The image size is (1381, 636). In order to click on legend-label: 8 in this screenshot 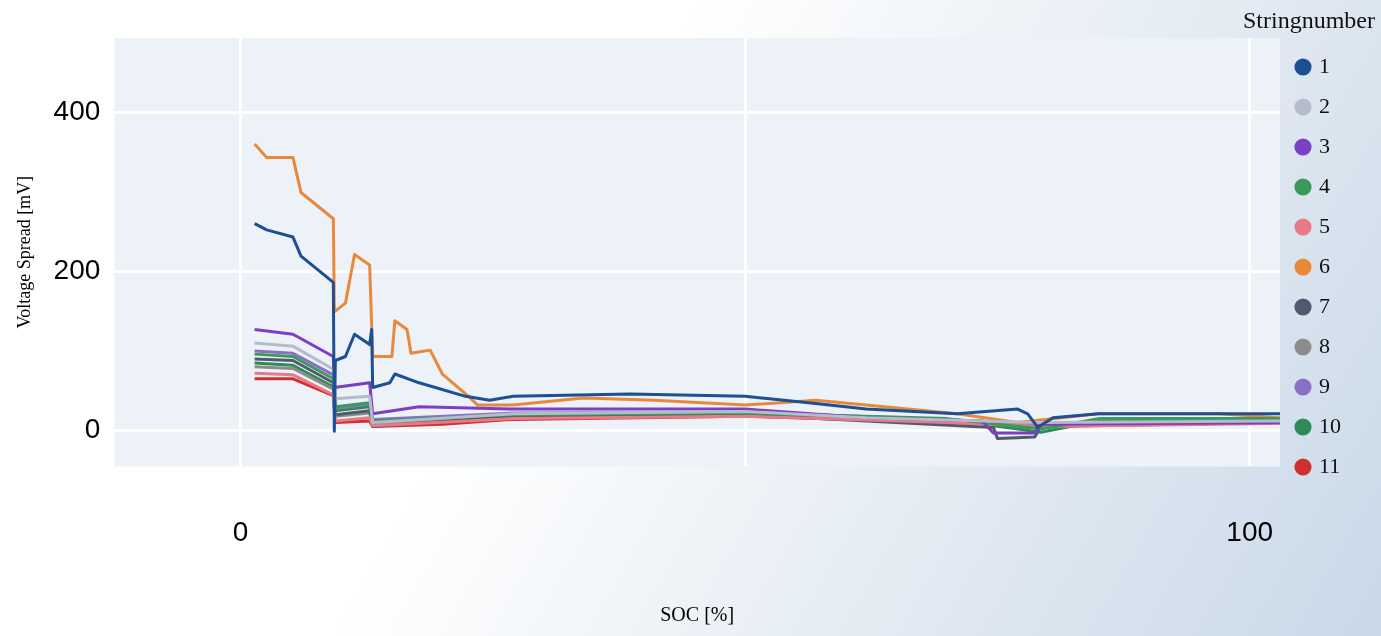, I will do `click(1324, 345)`.